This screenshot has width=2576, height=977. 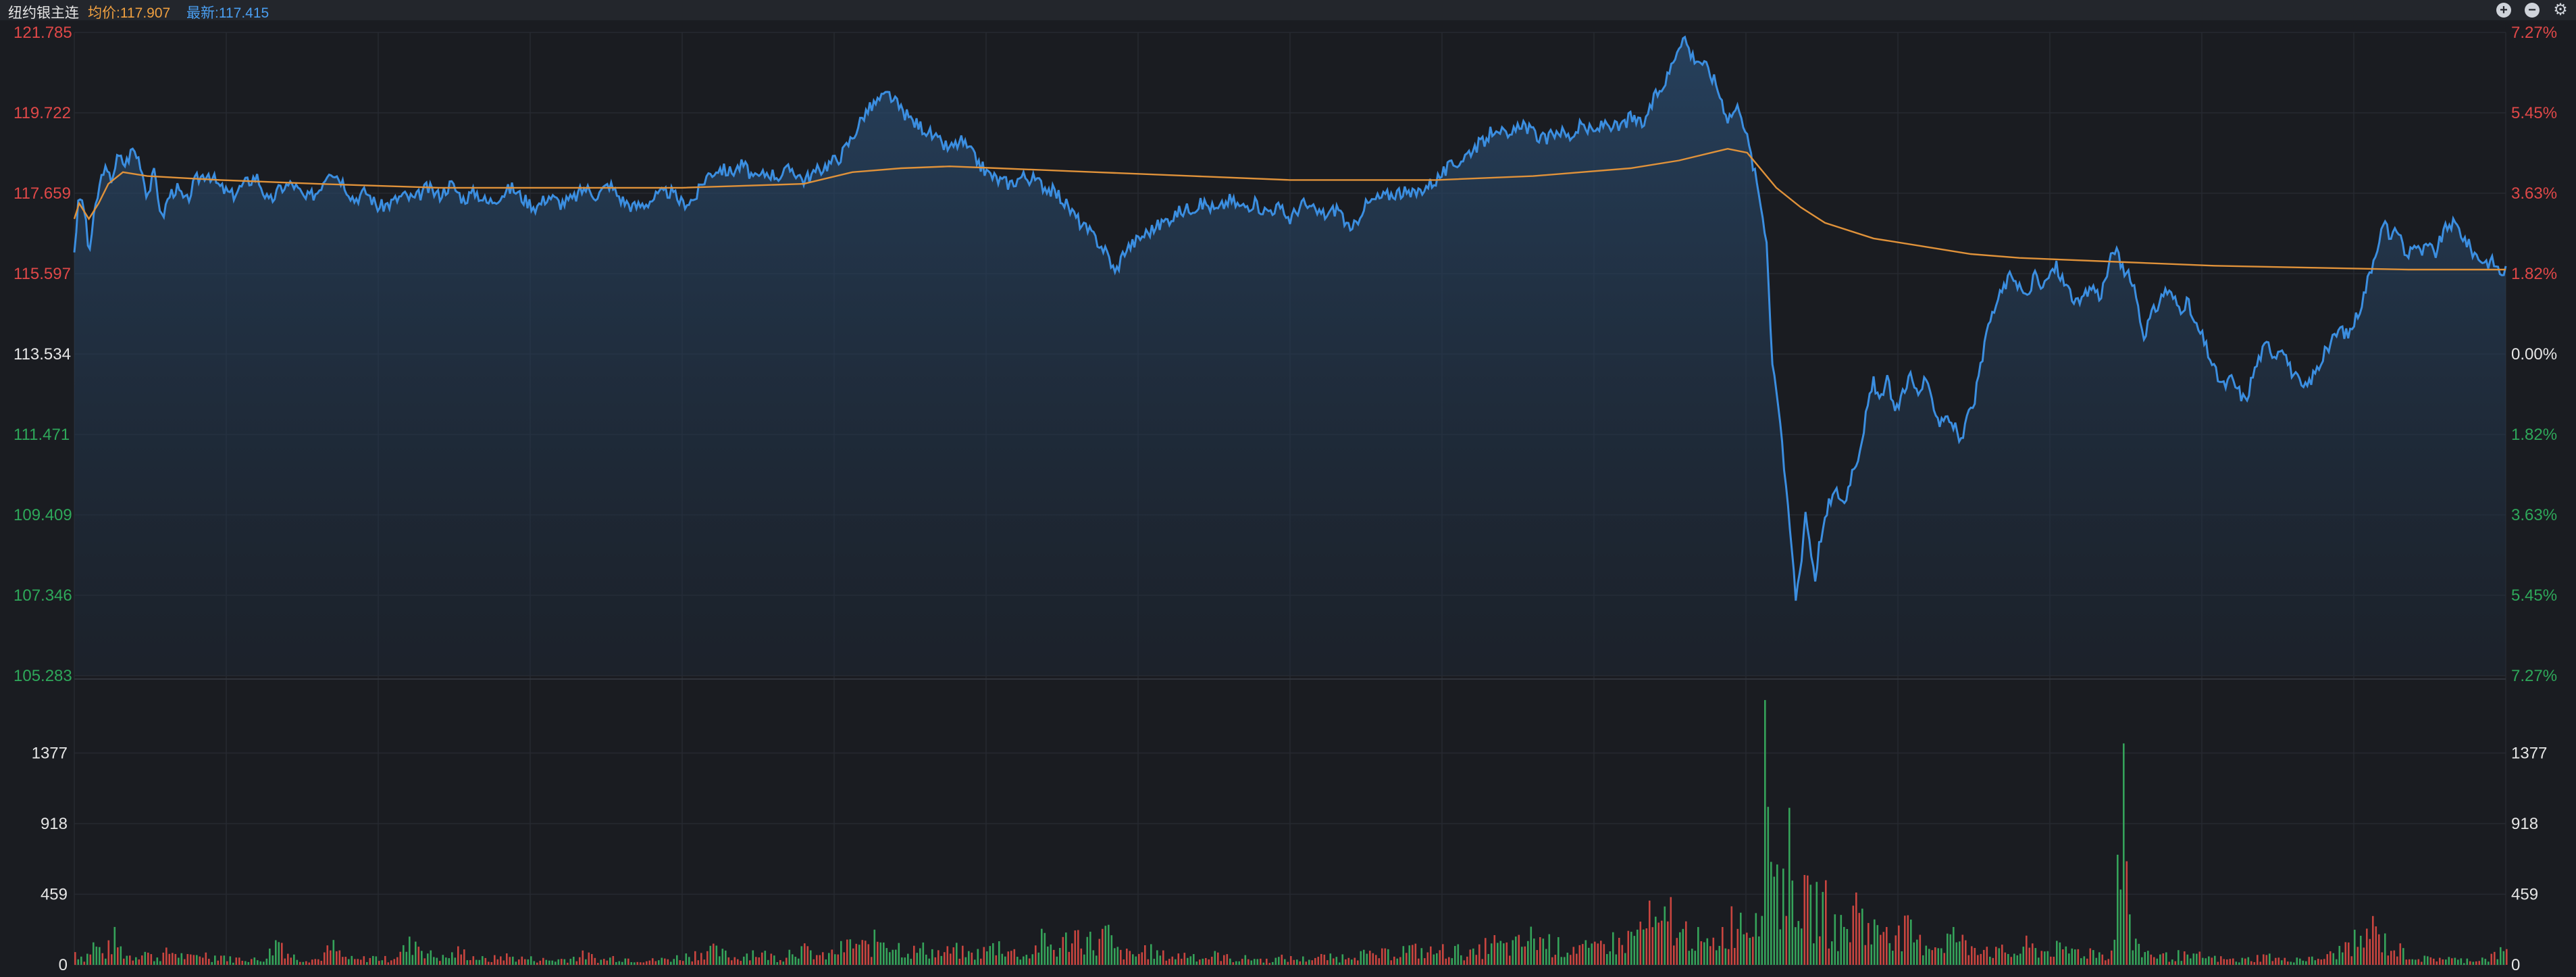 I want to click on zoom-out-icon: −, so click(x=2532, y=10).